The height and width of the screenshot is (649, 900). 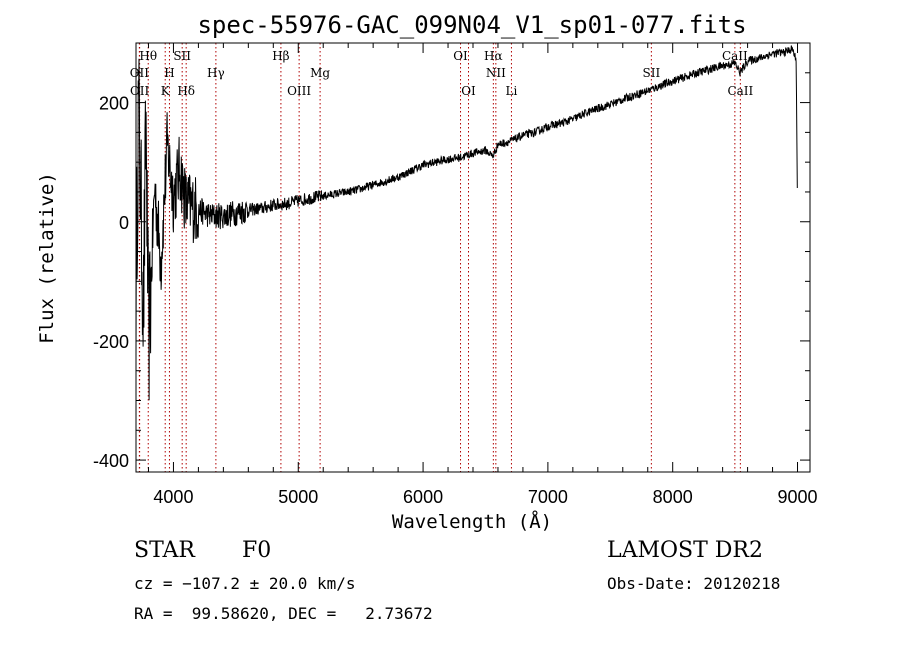 I want to click on spectral-line-label: Hα, so click(x=493, y=56).